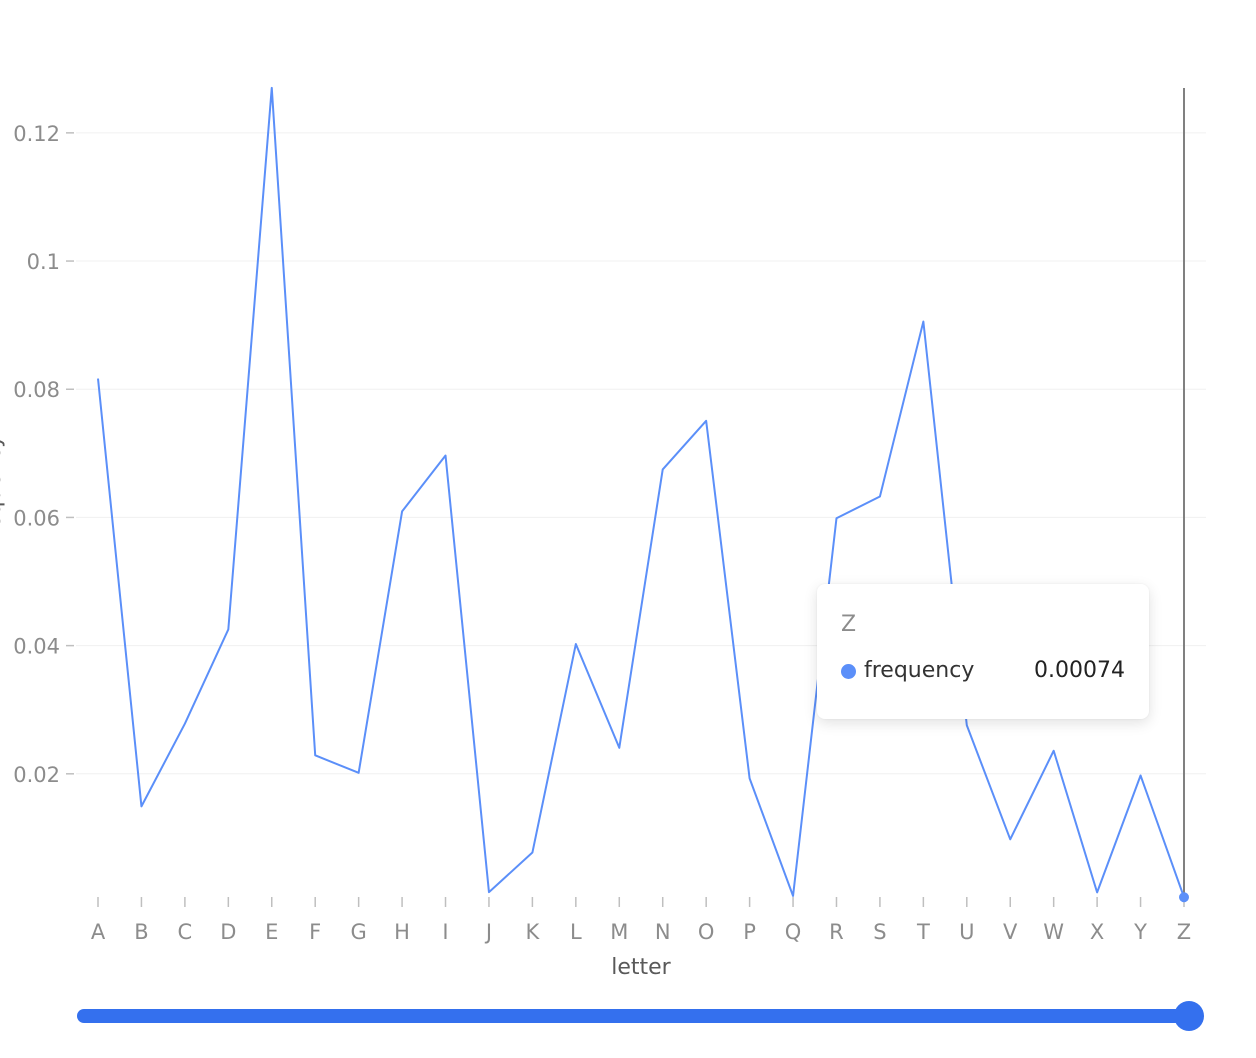 The width and height of the screenshot is (1256, 1058). What do you see at coordinates (848, 671) in the screenshot?
I see `tooltip-marker-icon` at bounding box center [848, 671].